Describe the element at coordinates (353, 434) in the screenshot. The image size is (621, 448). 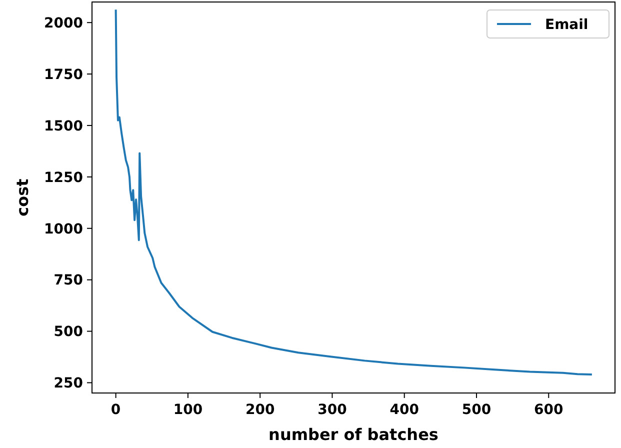
I see `x-axis-title: number of batches` at that location.